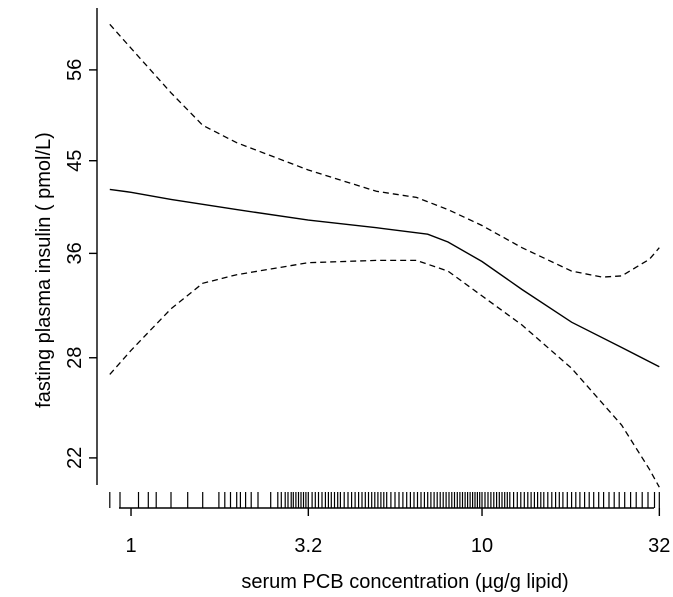  Describe the element at coordinates (308, 546) in the screenshot. I see `x-tick-label: 3.2` at that location.